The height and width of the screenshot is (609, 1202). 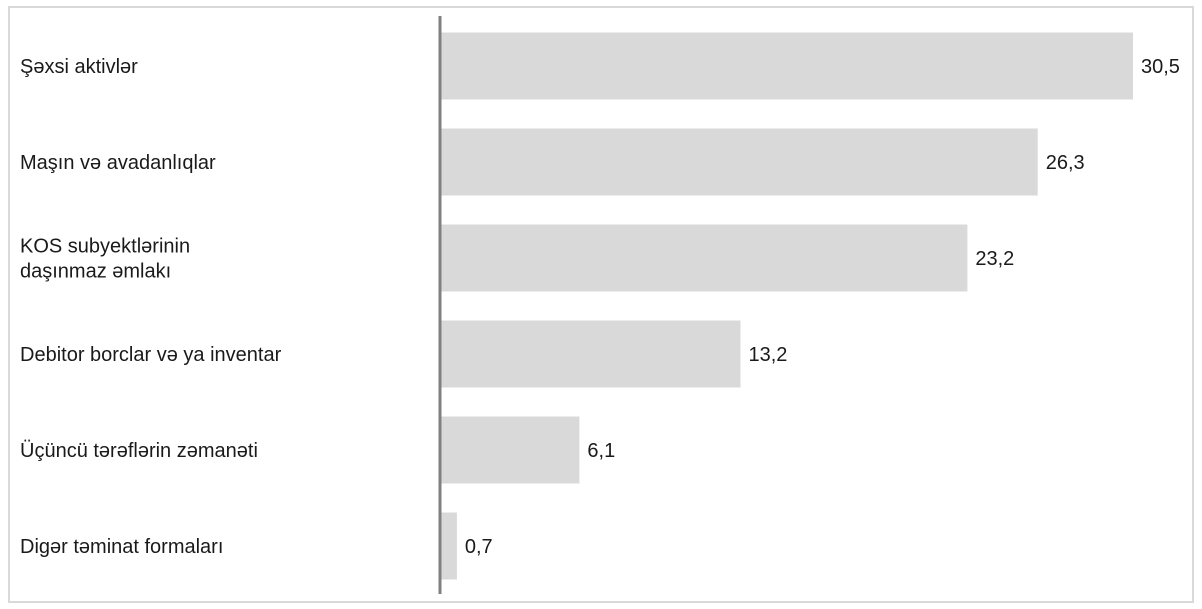 I want to click on category-label-3: KOS subyektlərinin daşınmaz əmlakı, so click(x=105, y=259).